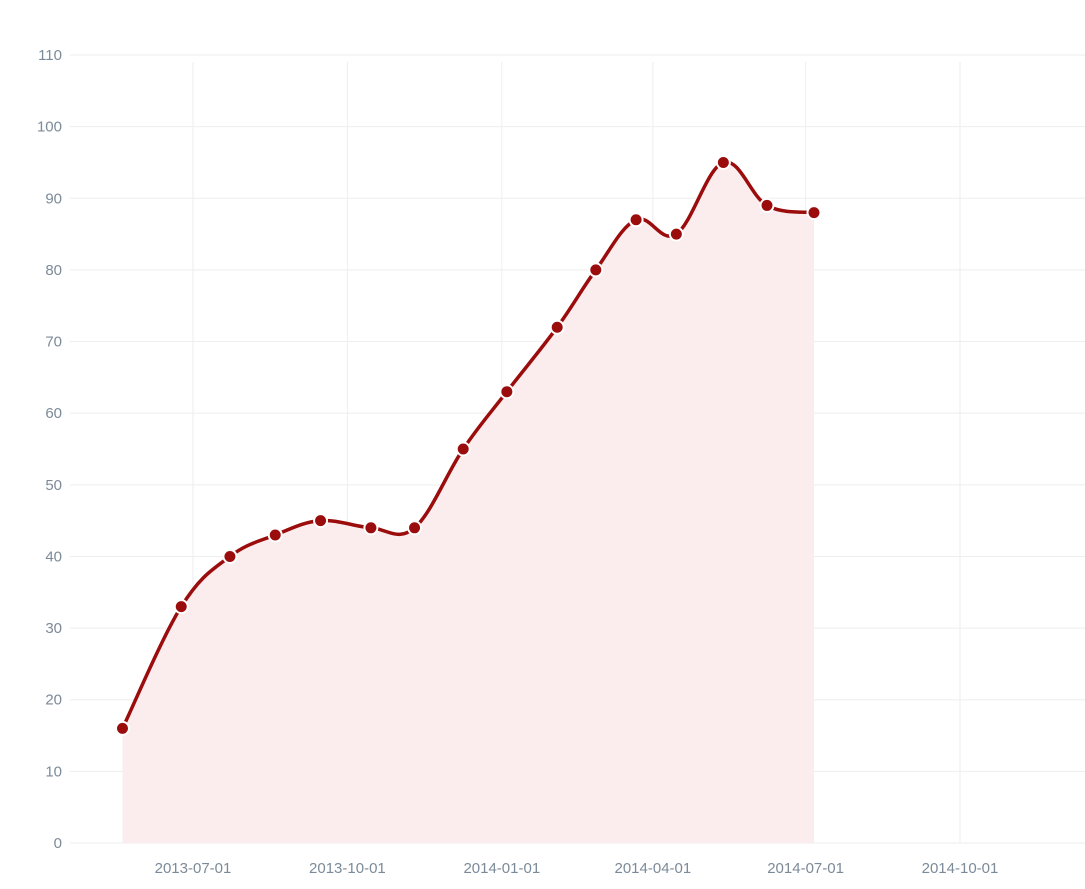 This screenshot has height=889, width=1085. I want to click on x-tick-label: 2013-10-01, so click(347, 868).